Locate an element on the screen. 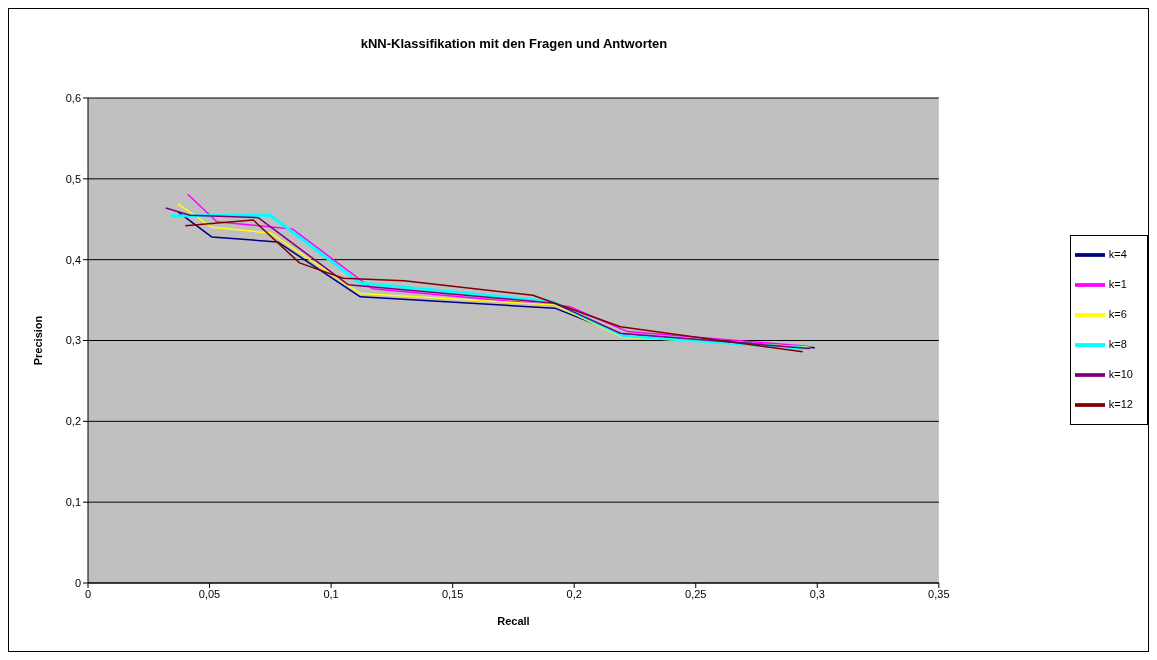  legend-label: k=12 is located at coordinates (1120, 403).